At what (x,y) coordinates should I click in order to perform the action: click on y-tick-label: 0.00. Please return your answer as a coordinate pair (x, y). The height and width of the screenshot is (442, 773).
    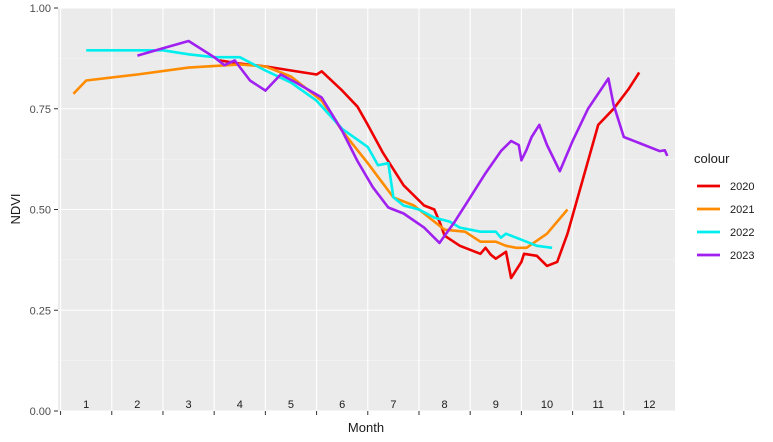
    Looking at the image, I should click on (40, 412).